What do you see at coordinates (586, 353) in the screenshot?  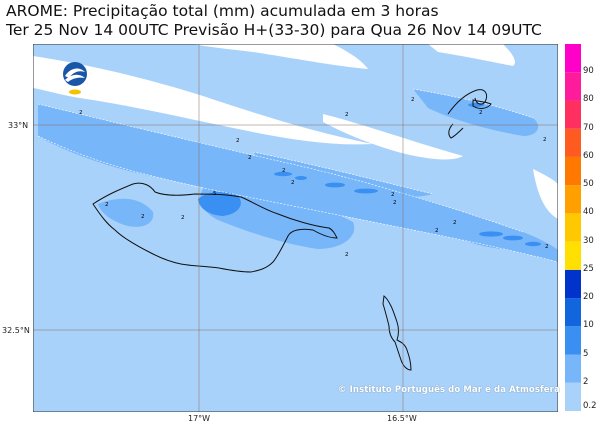 I see `colorbar-tick-label: 5` at bounding box center [586, 353].